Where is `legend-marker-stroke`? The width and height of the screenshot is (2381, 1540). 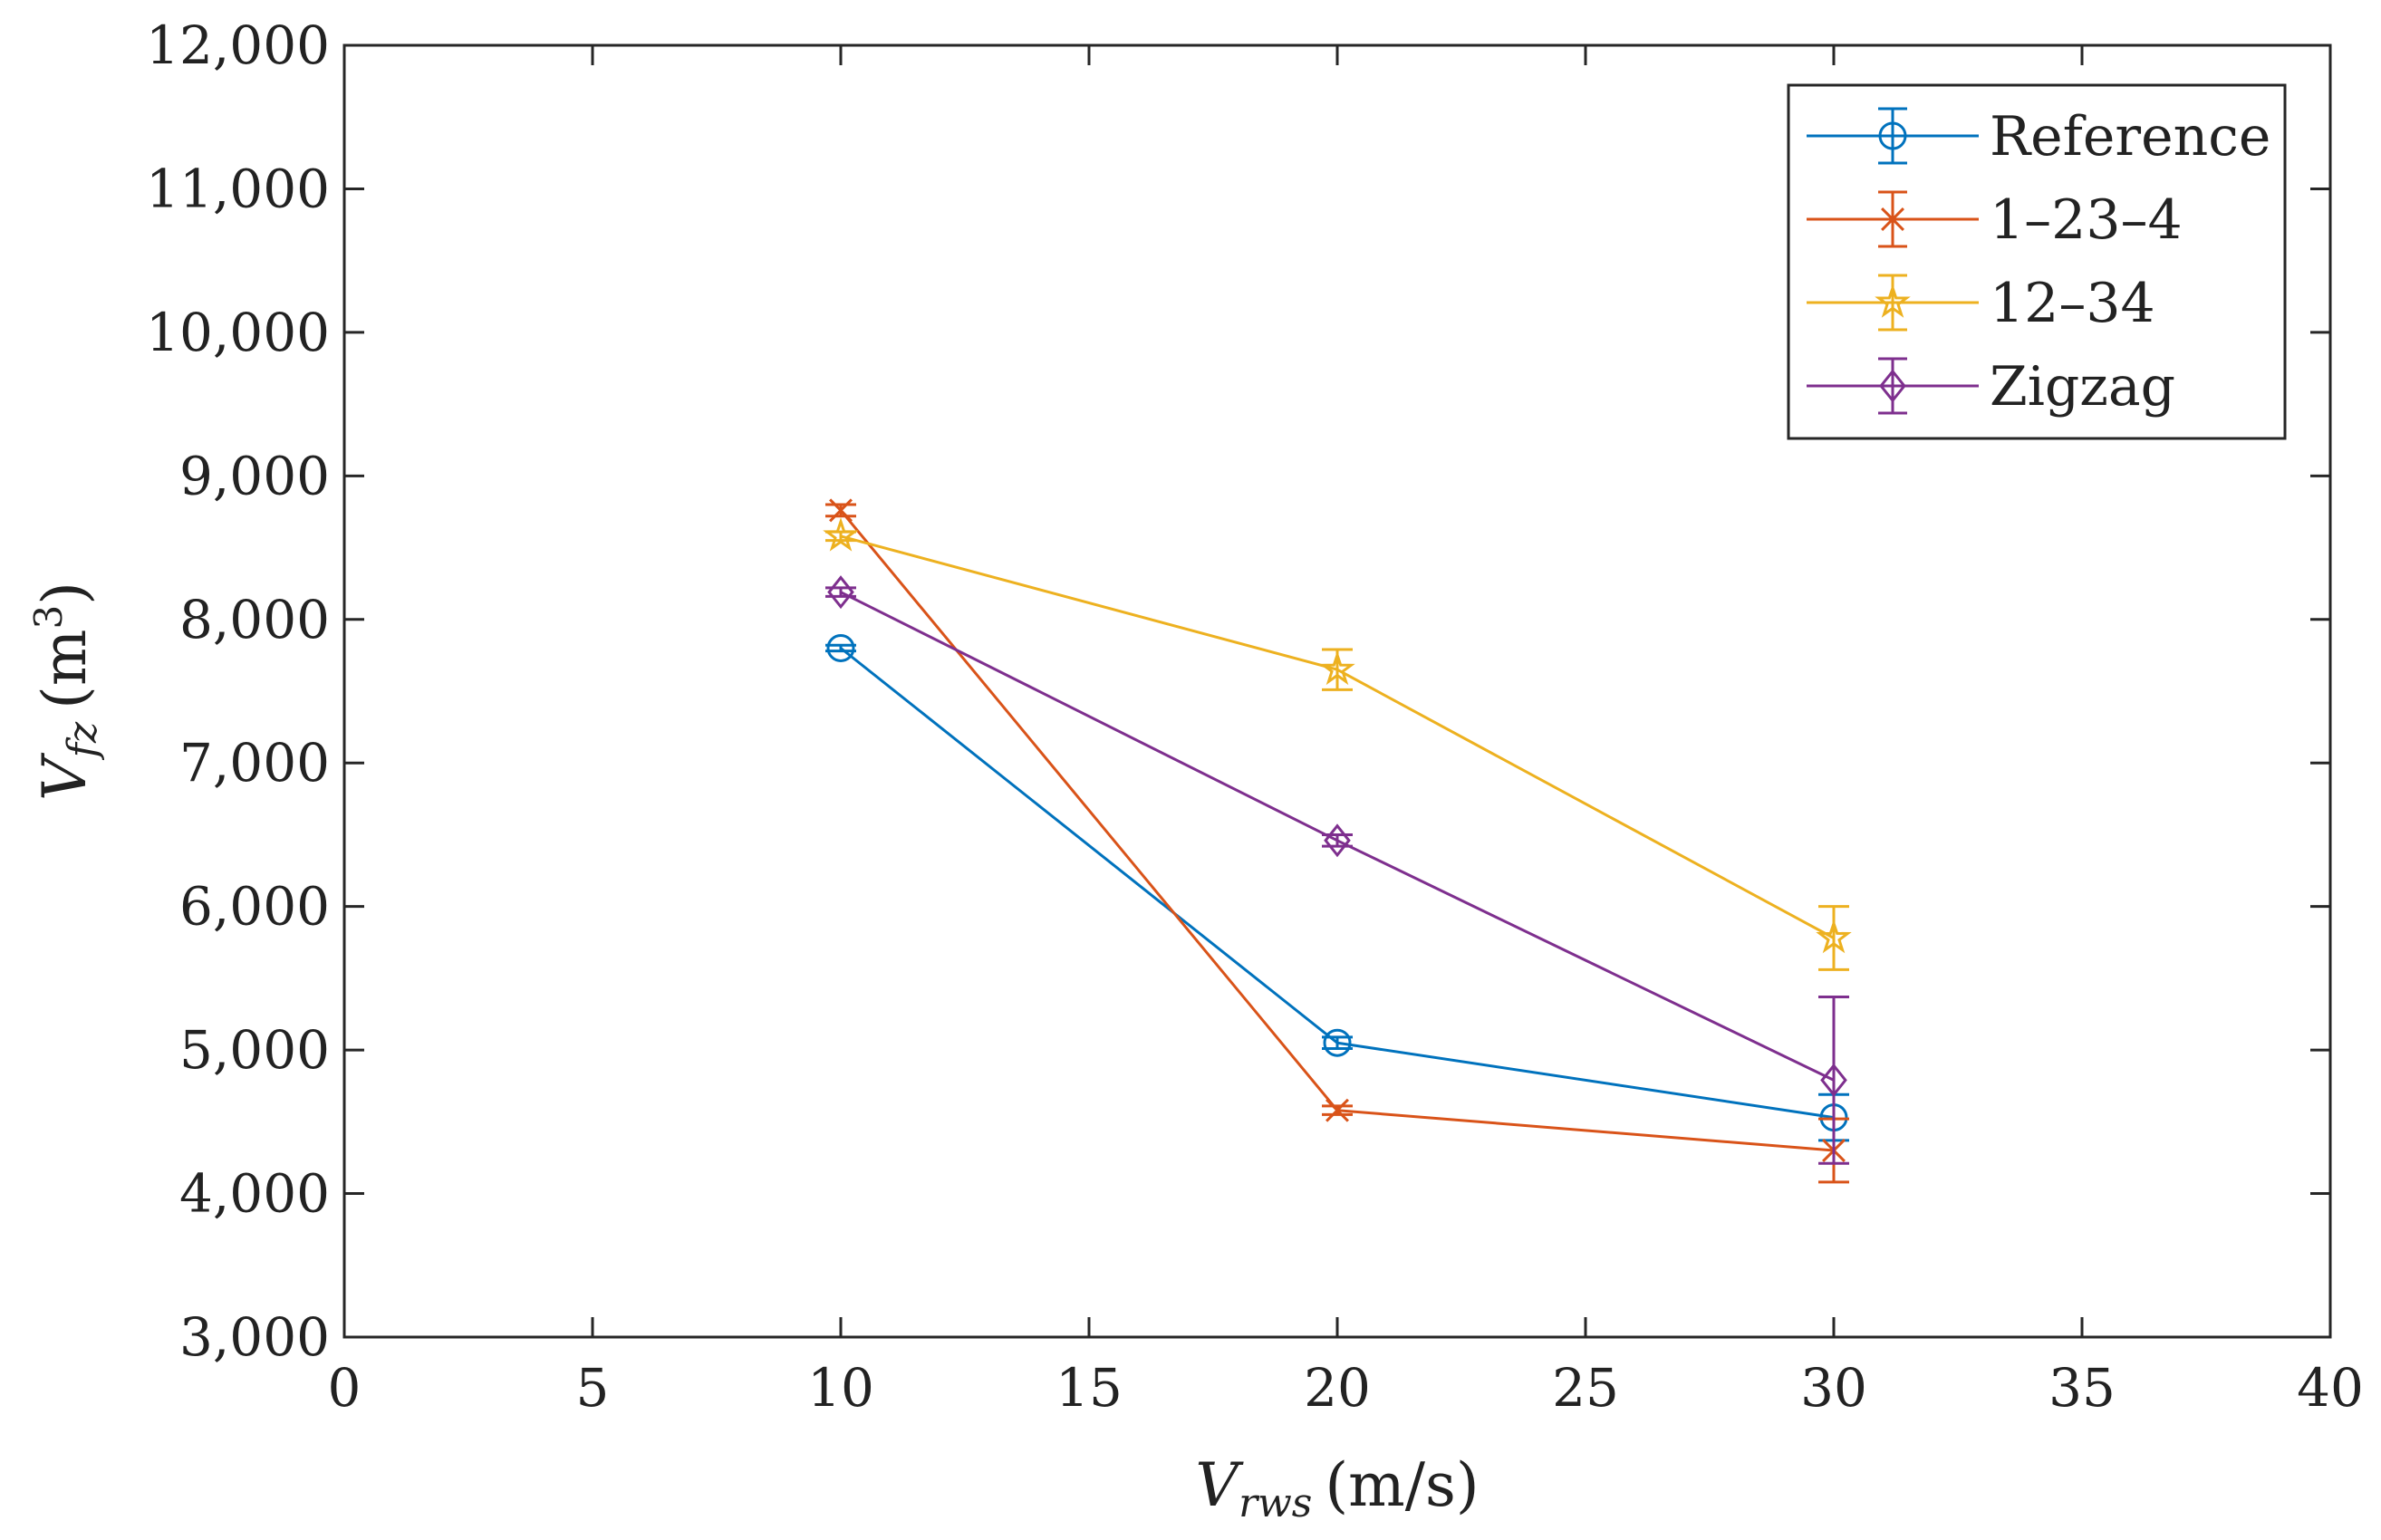 legend-marker-stroke is located at coordinates (1892, 219).